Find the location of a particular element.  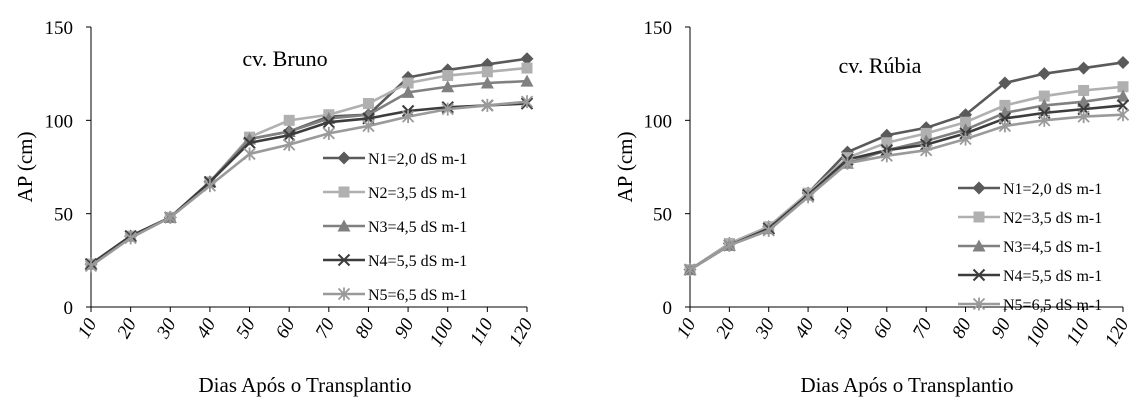

y-tick-label: 100 is located at coordinates (658, 121).